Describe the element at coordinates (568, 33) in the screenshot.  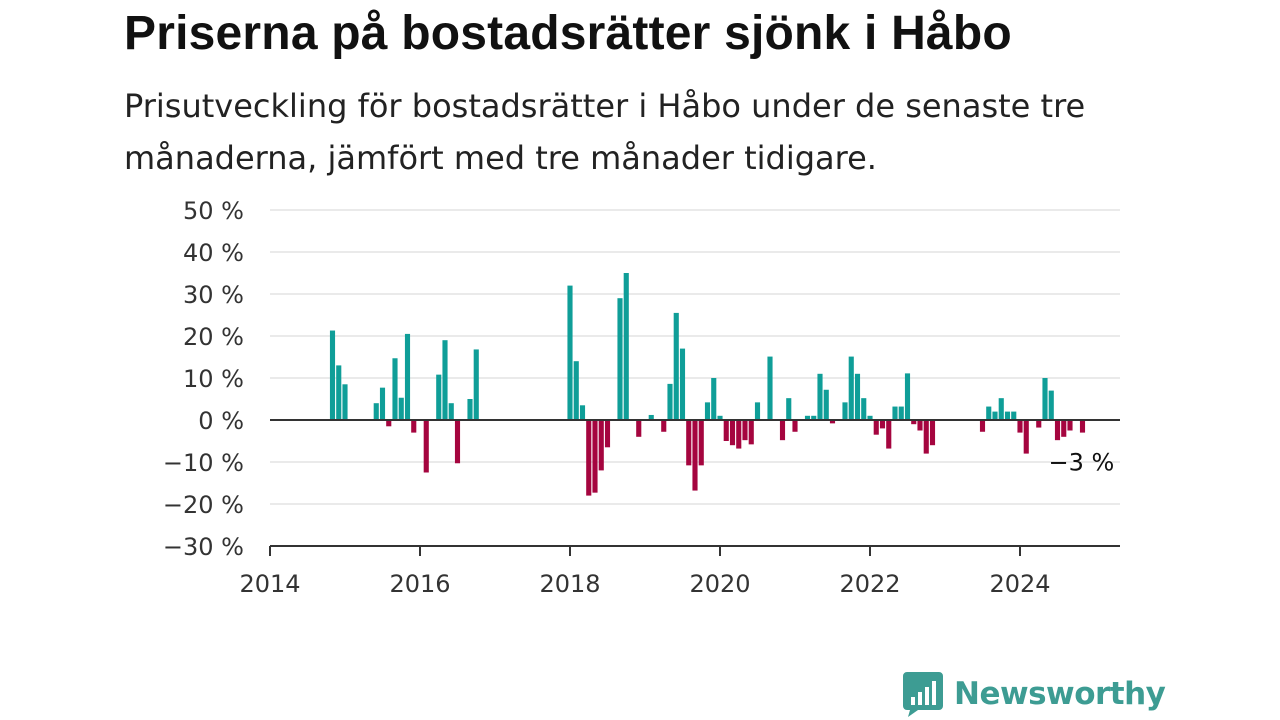
I see `chart-title: Priserna på bostadsrätter sjönk i Håbo` at that location.